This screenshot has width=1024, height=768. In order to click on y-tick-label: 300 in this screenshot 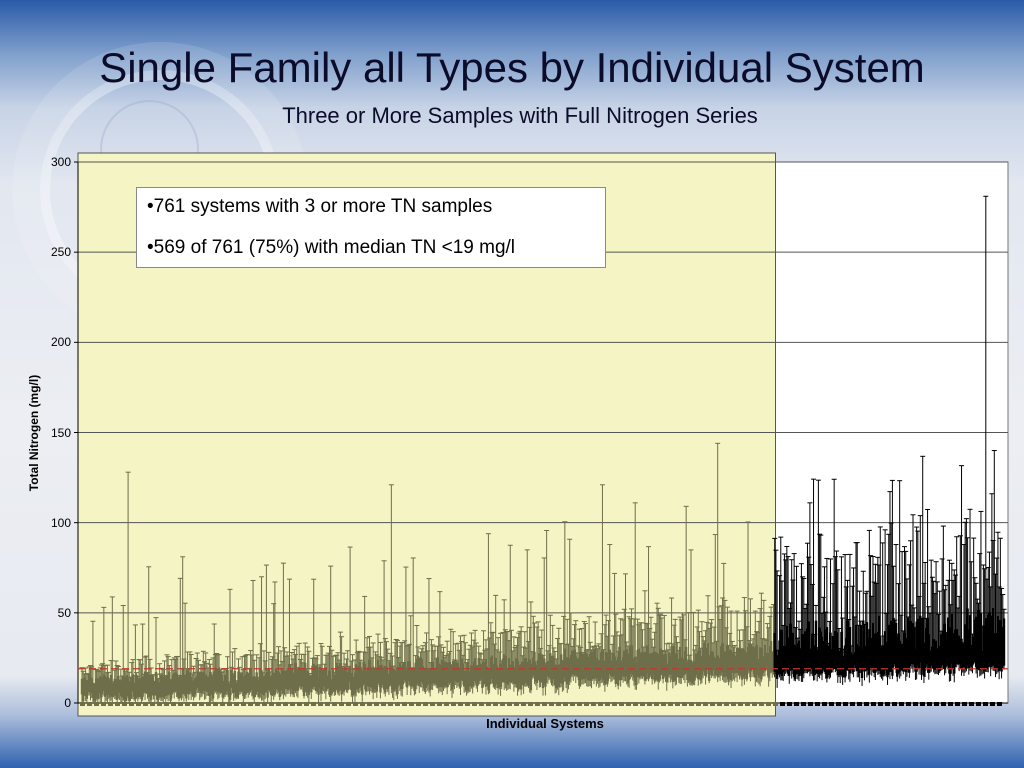, I will do `click(60, 162)`.